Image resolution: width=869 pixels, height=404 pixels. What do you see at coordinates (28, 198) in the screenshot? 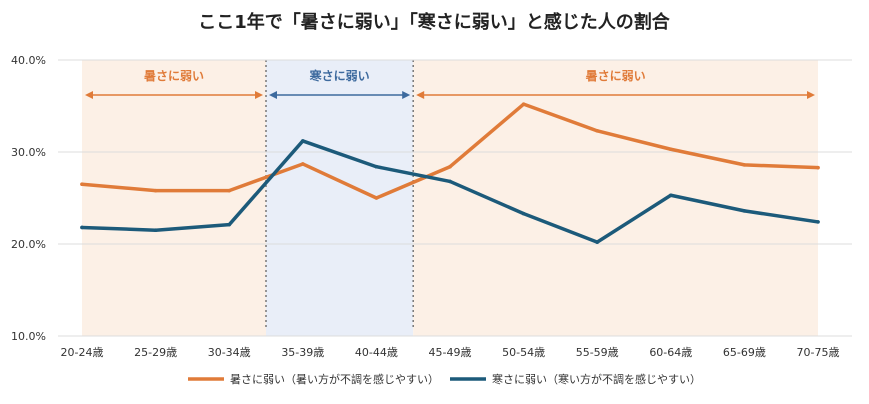
I see `y-ticks: 10.0% 20.0% 30.0% 40.0%` at bounding box center [28, 198].